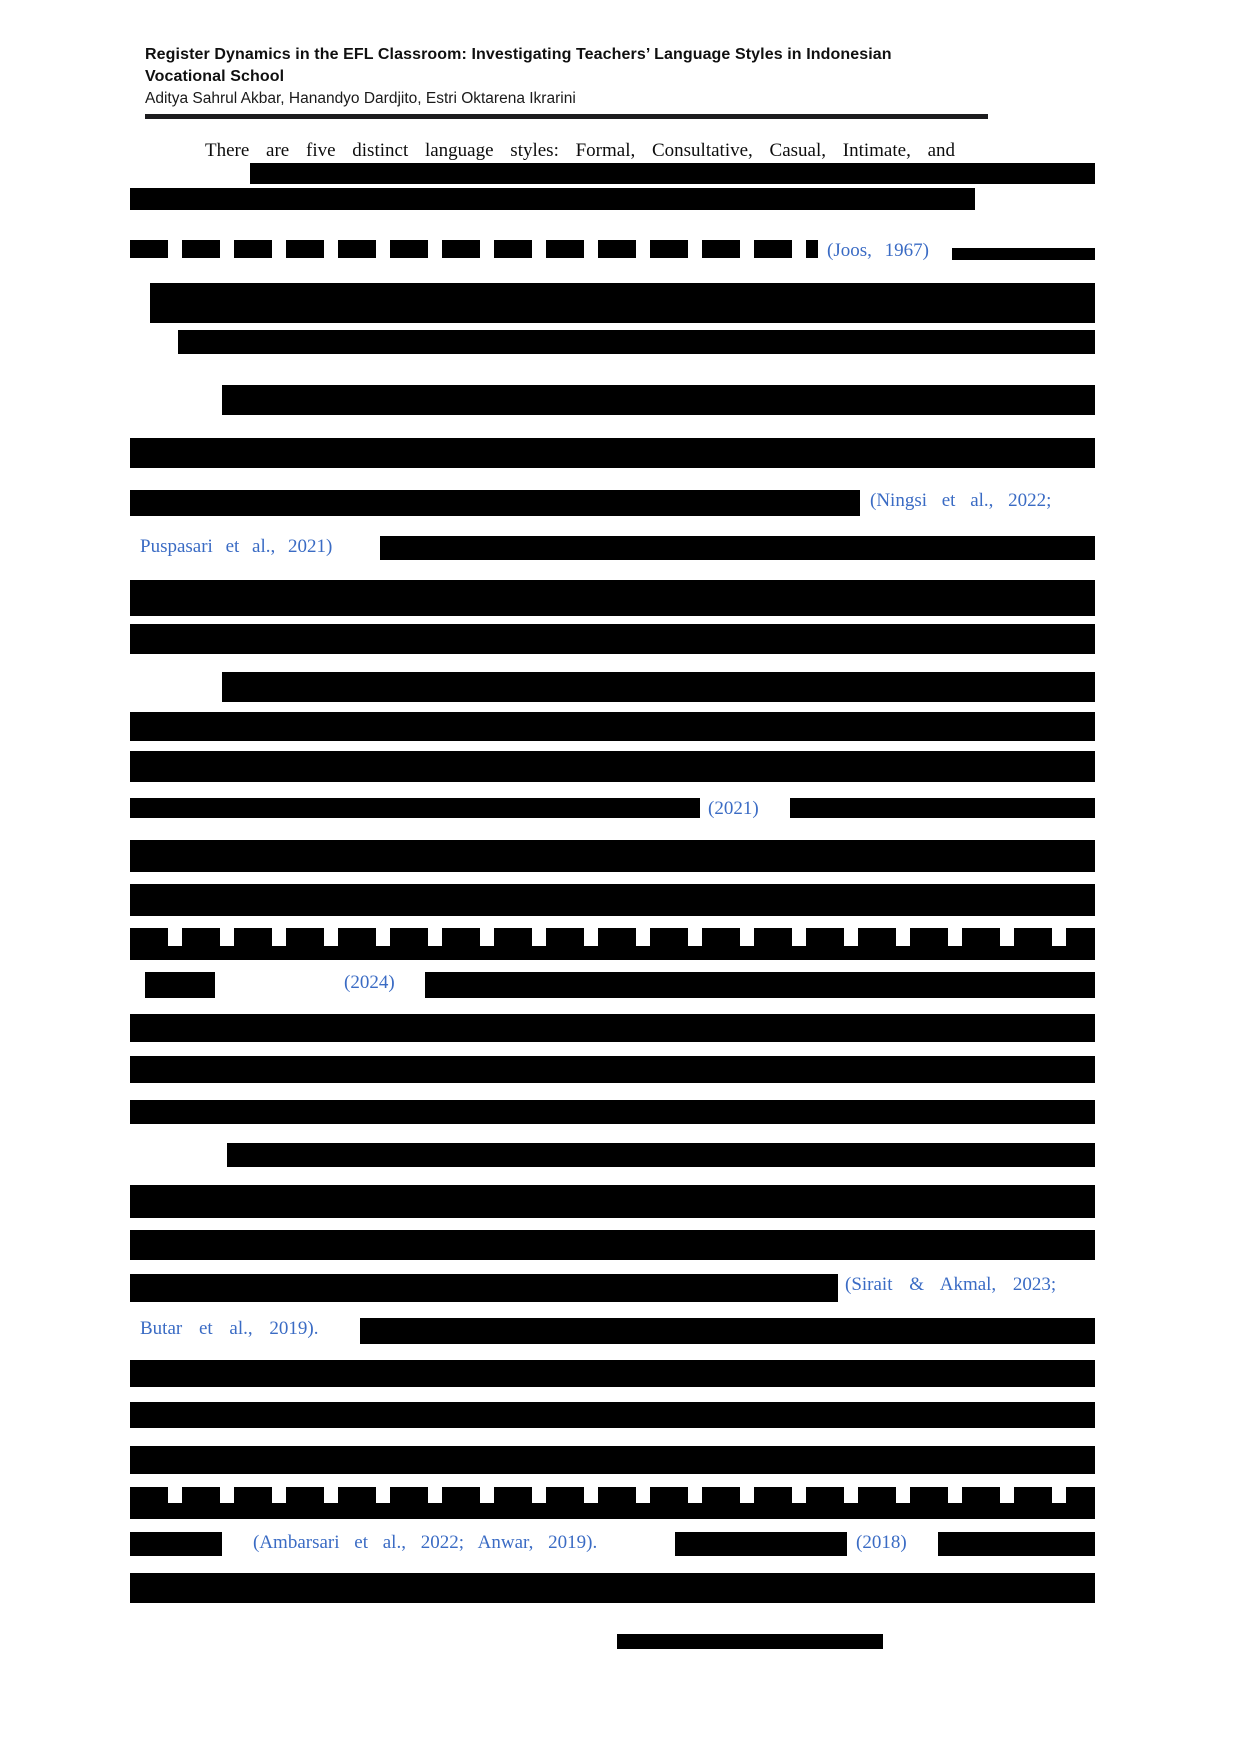 Image resolution: width=1240 pixels, height=1754 pixels. Describe the element at coordinates (425, 1542) in the screenshot. I see `citation-link: (Ambarsari et al., 2022; Anwar, 2019).` at that location.